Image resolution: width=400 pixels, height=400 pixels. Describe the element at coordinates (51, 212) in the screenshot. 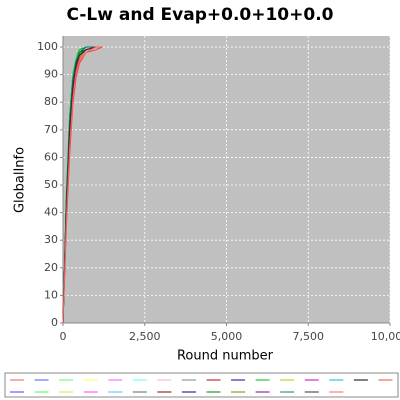

I see `y-tick-label: 40` at that location.